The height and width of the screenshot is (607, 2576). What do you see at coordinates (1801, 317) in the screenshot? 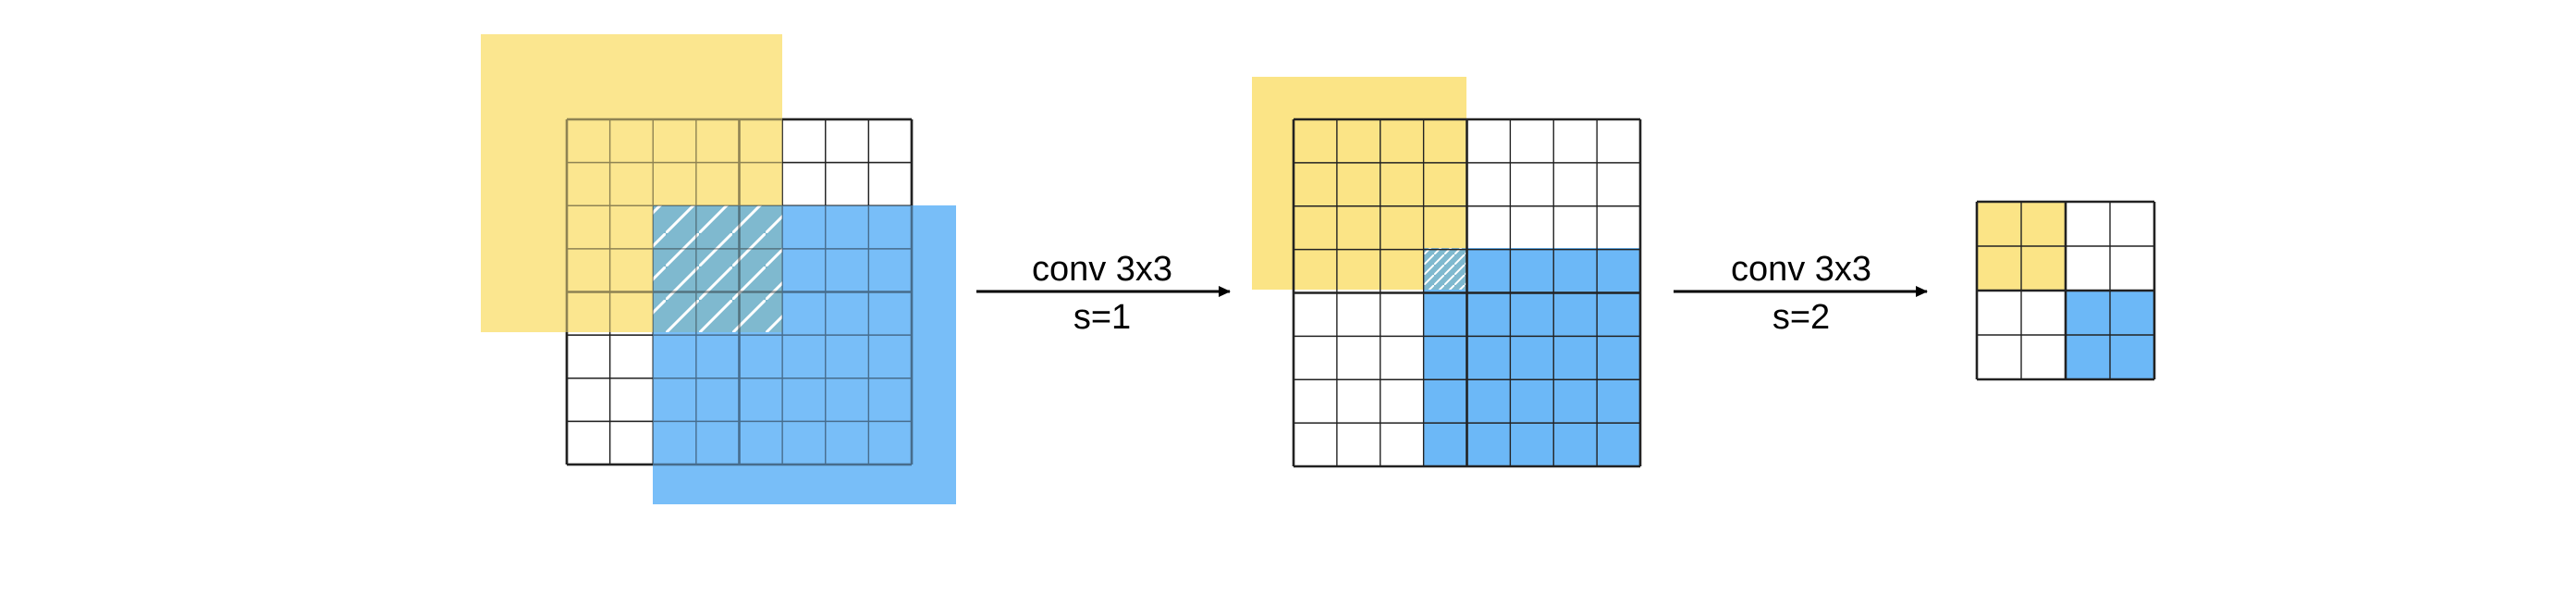
I see `arrow2-label-line2: s=2` at bounding box center [1801, 317].